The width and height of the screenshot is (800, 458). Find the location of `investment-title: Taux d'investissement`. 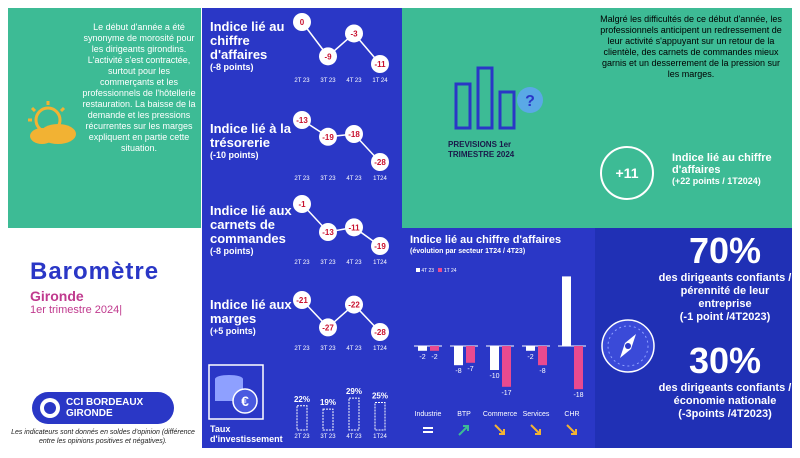

investment-title: Taux d'investissement is located at coordinates (246, 434).